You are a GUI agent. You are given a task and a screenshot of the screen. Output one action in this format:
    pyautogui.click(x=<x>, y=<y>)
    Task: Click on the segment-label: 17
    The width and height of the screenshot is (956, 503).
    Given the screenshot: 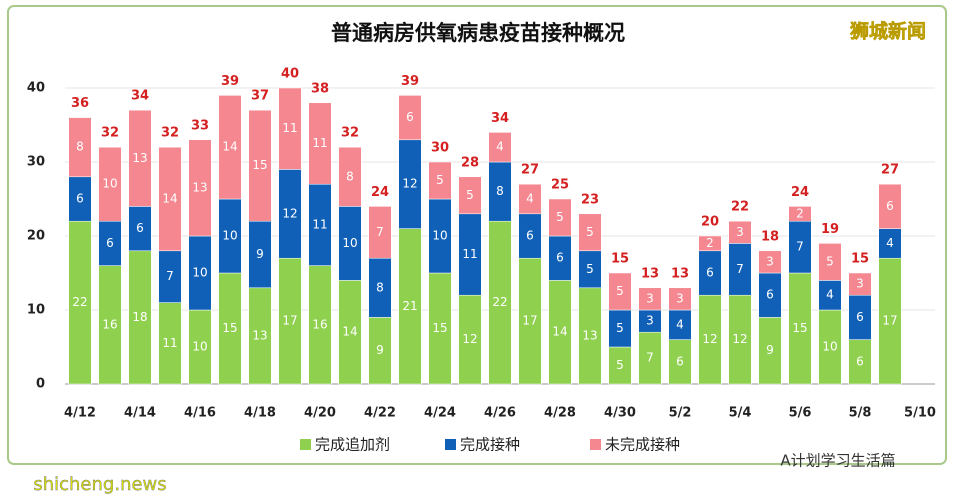 What is the action you would take?
    pyautogui.click(x=529, y=321)
    